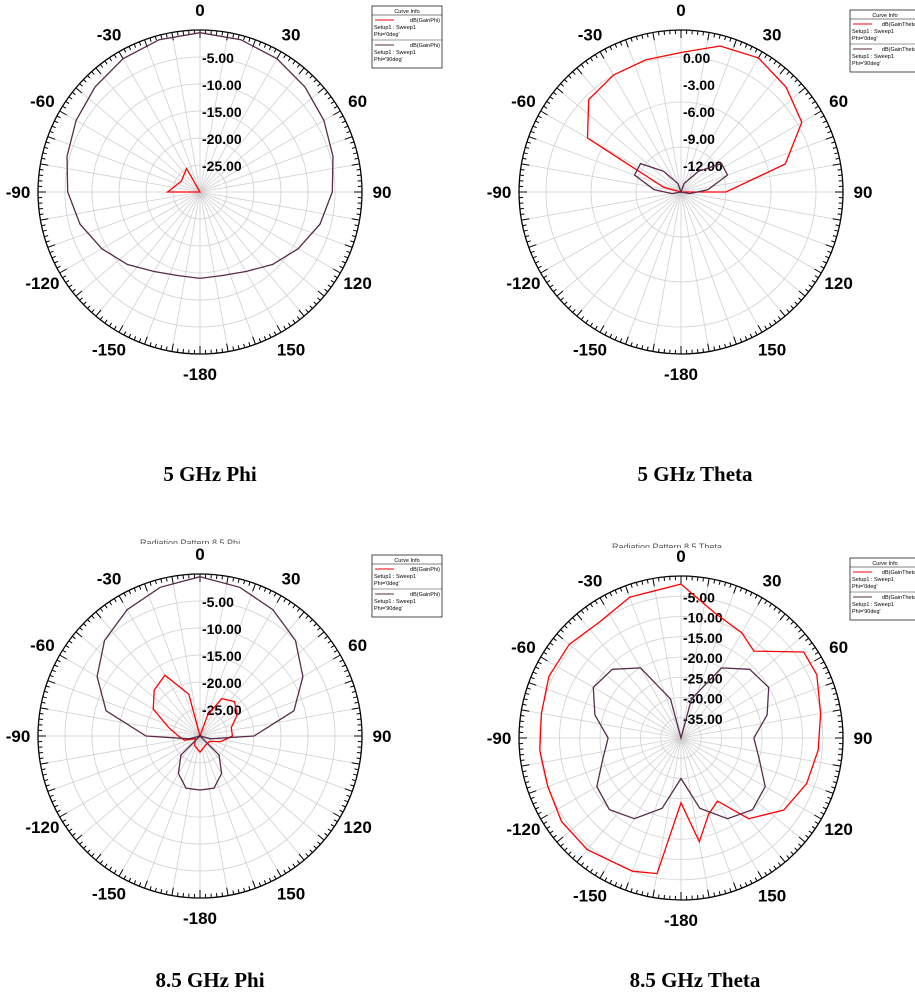  What do you see at coordinates (222, 683) in the screenshot?
I see `radial-tick-label: -20.00` at bounding box center [222, 683].